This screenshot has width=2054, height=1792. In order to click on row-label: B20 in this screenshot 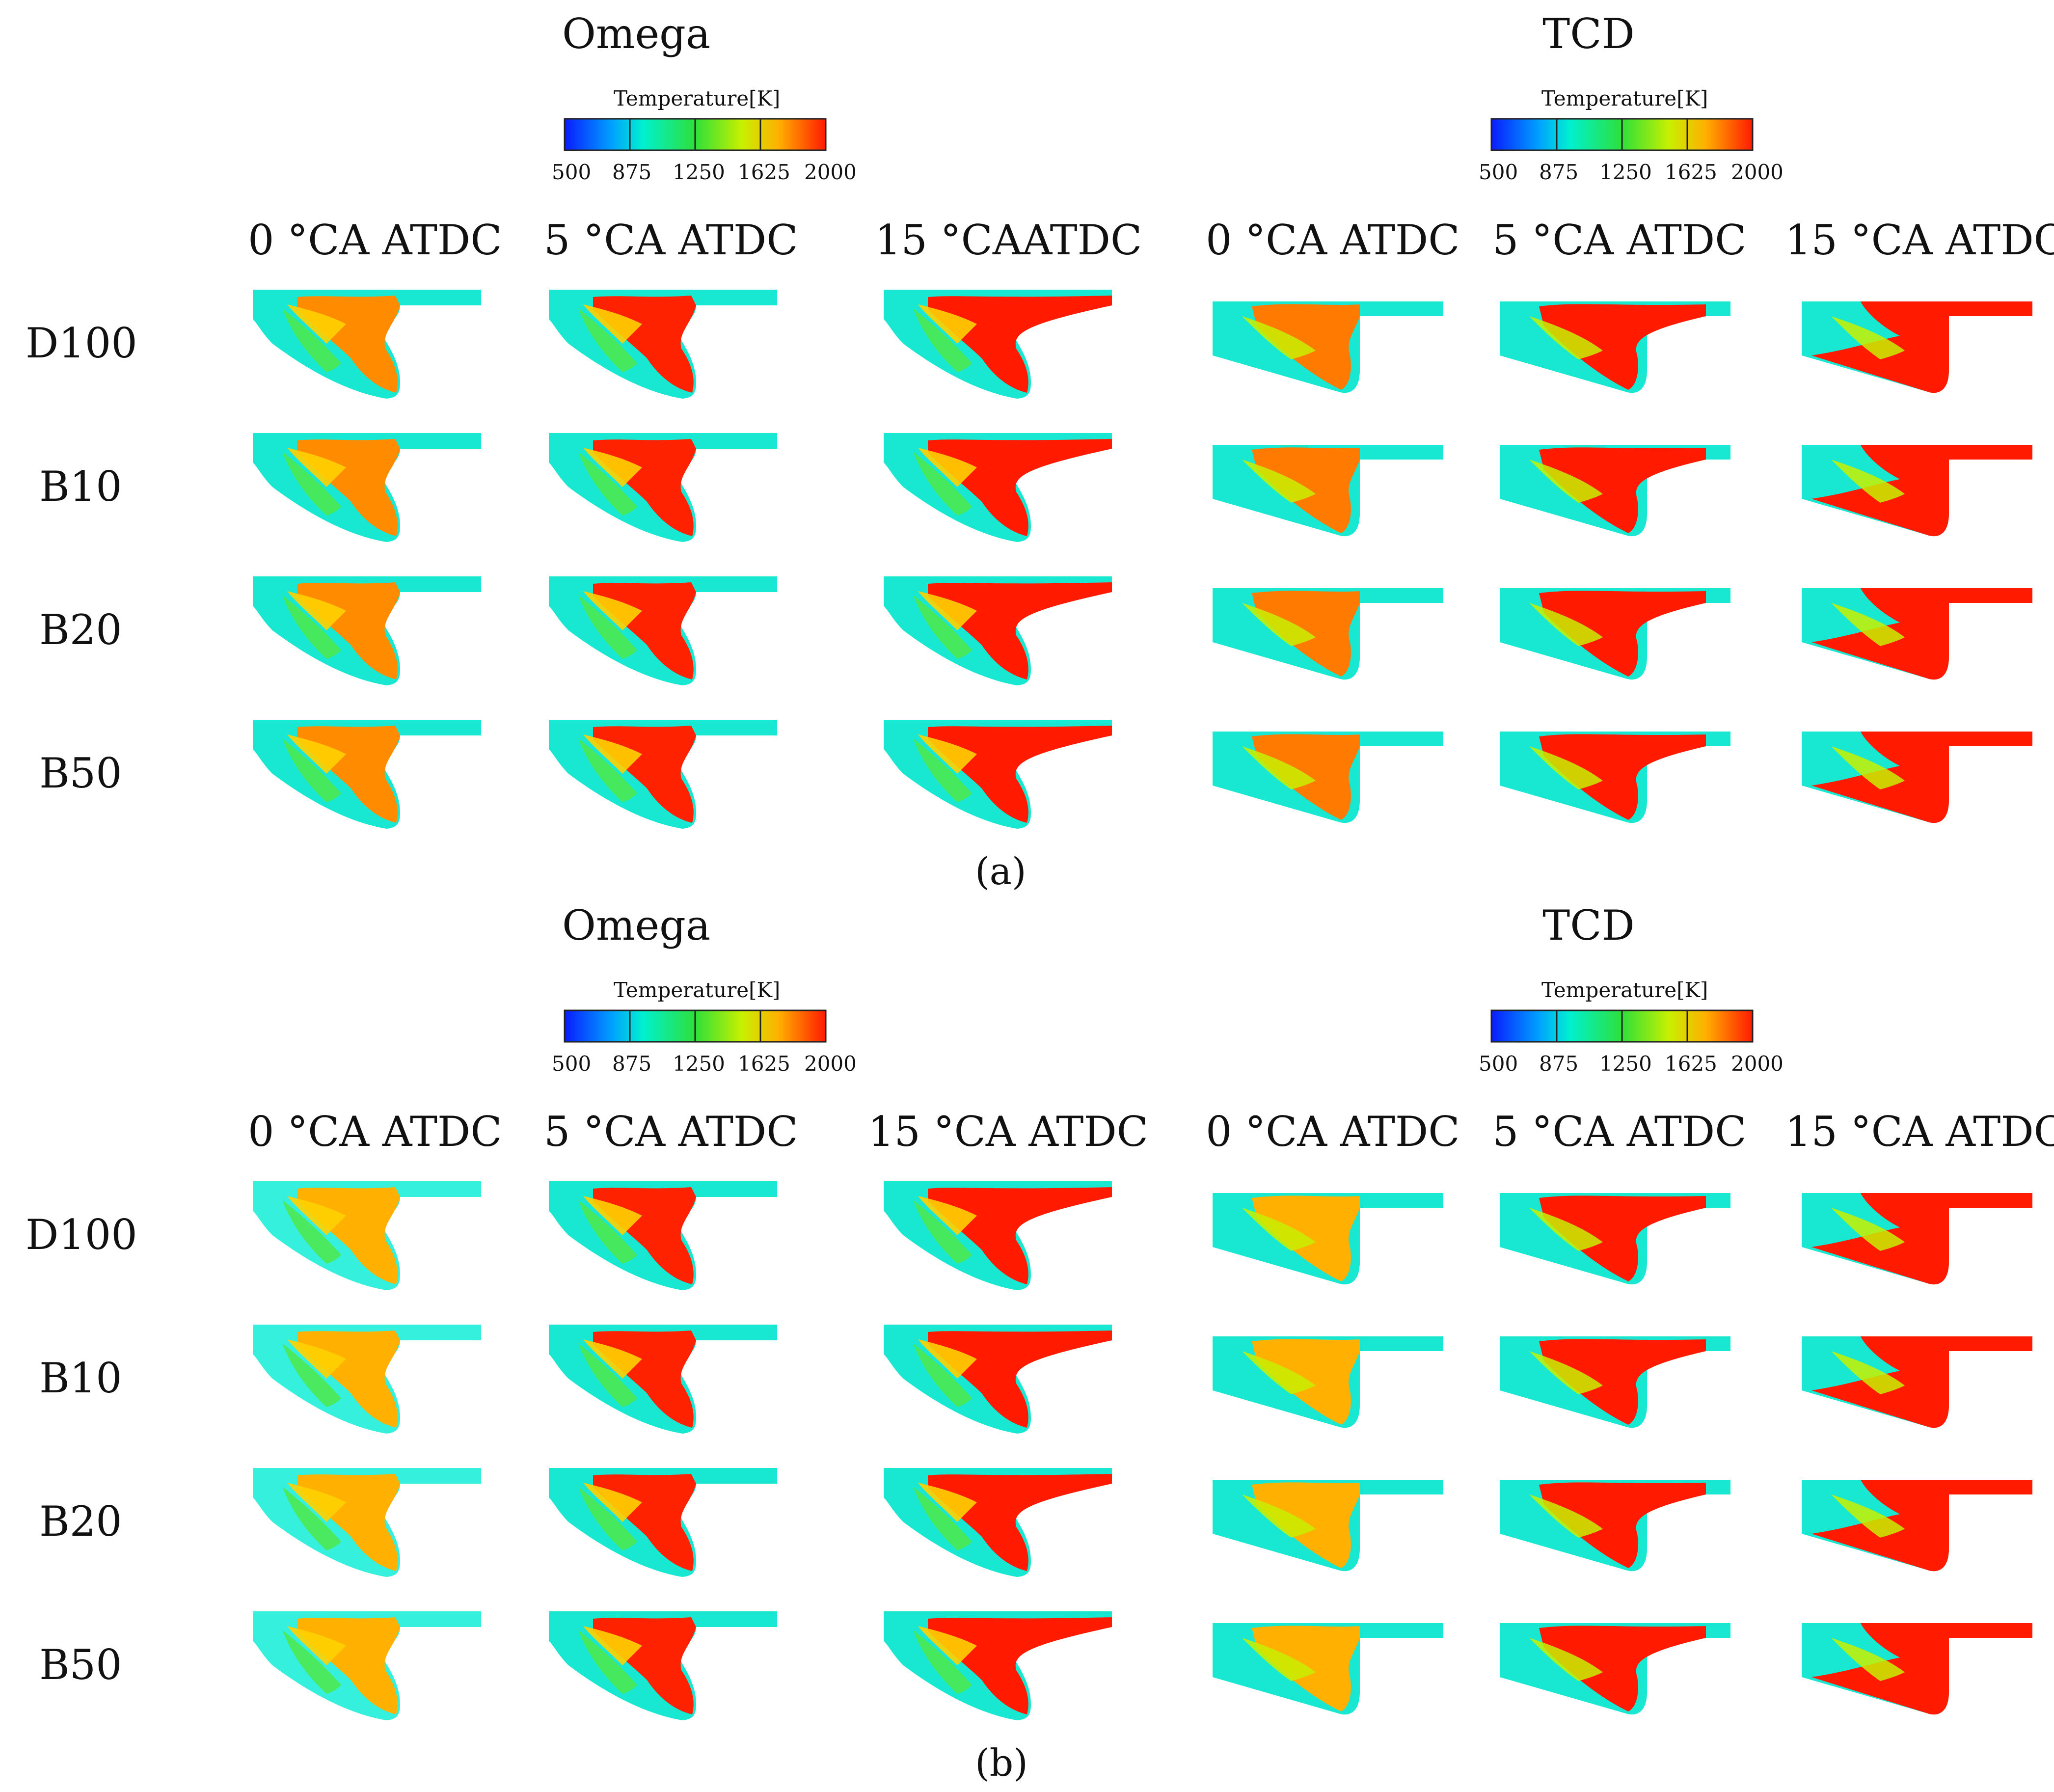, I will do `click(80, 1521)`.